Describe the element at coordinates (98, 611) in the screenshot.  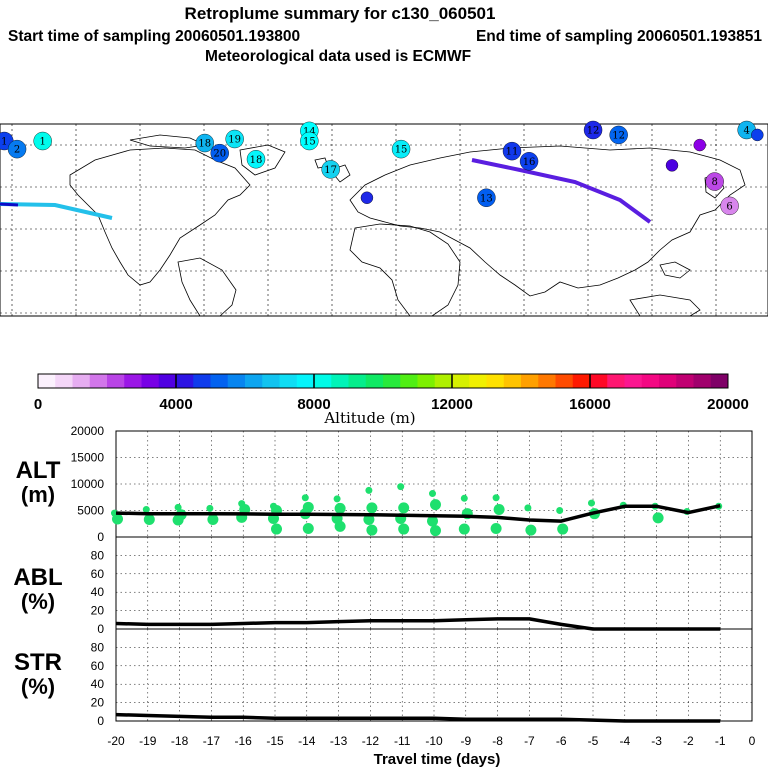
I see `abl-y-tick-label: 20` at that location.